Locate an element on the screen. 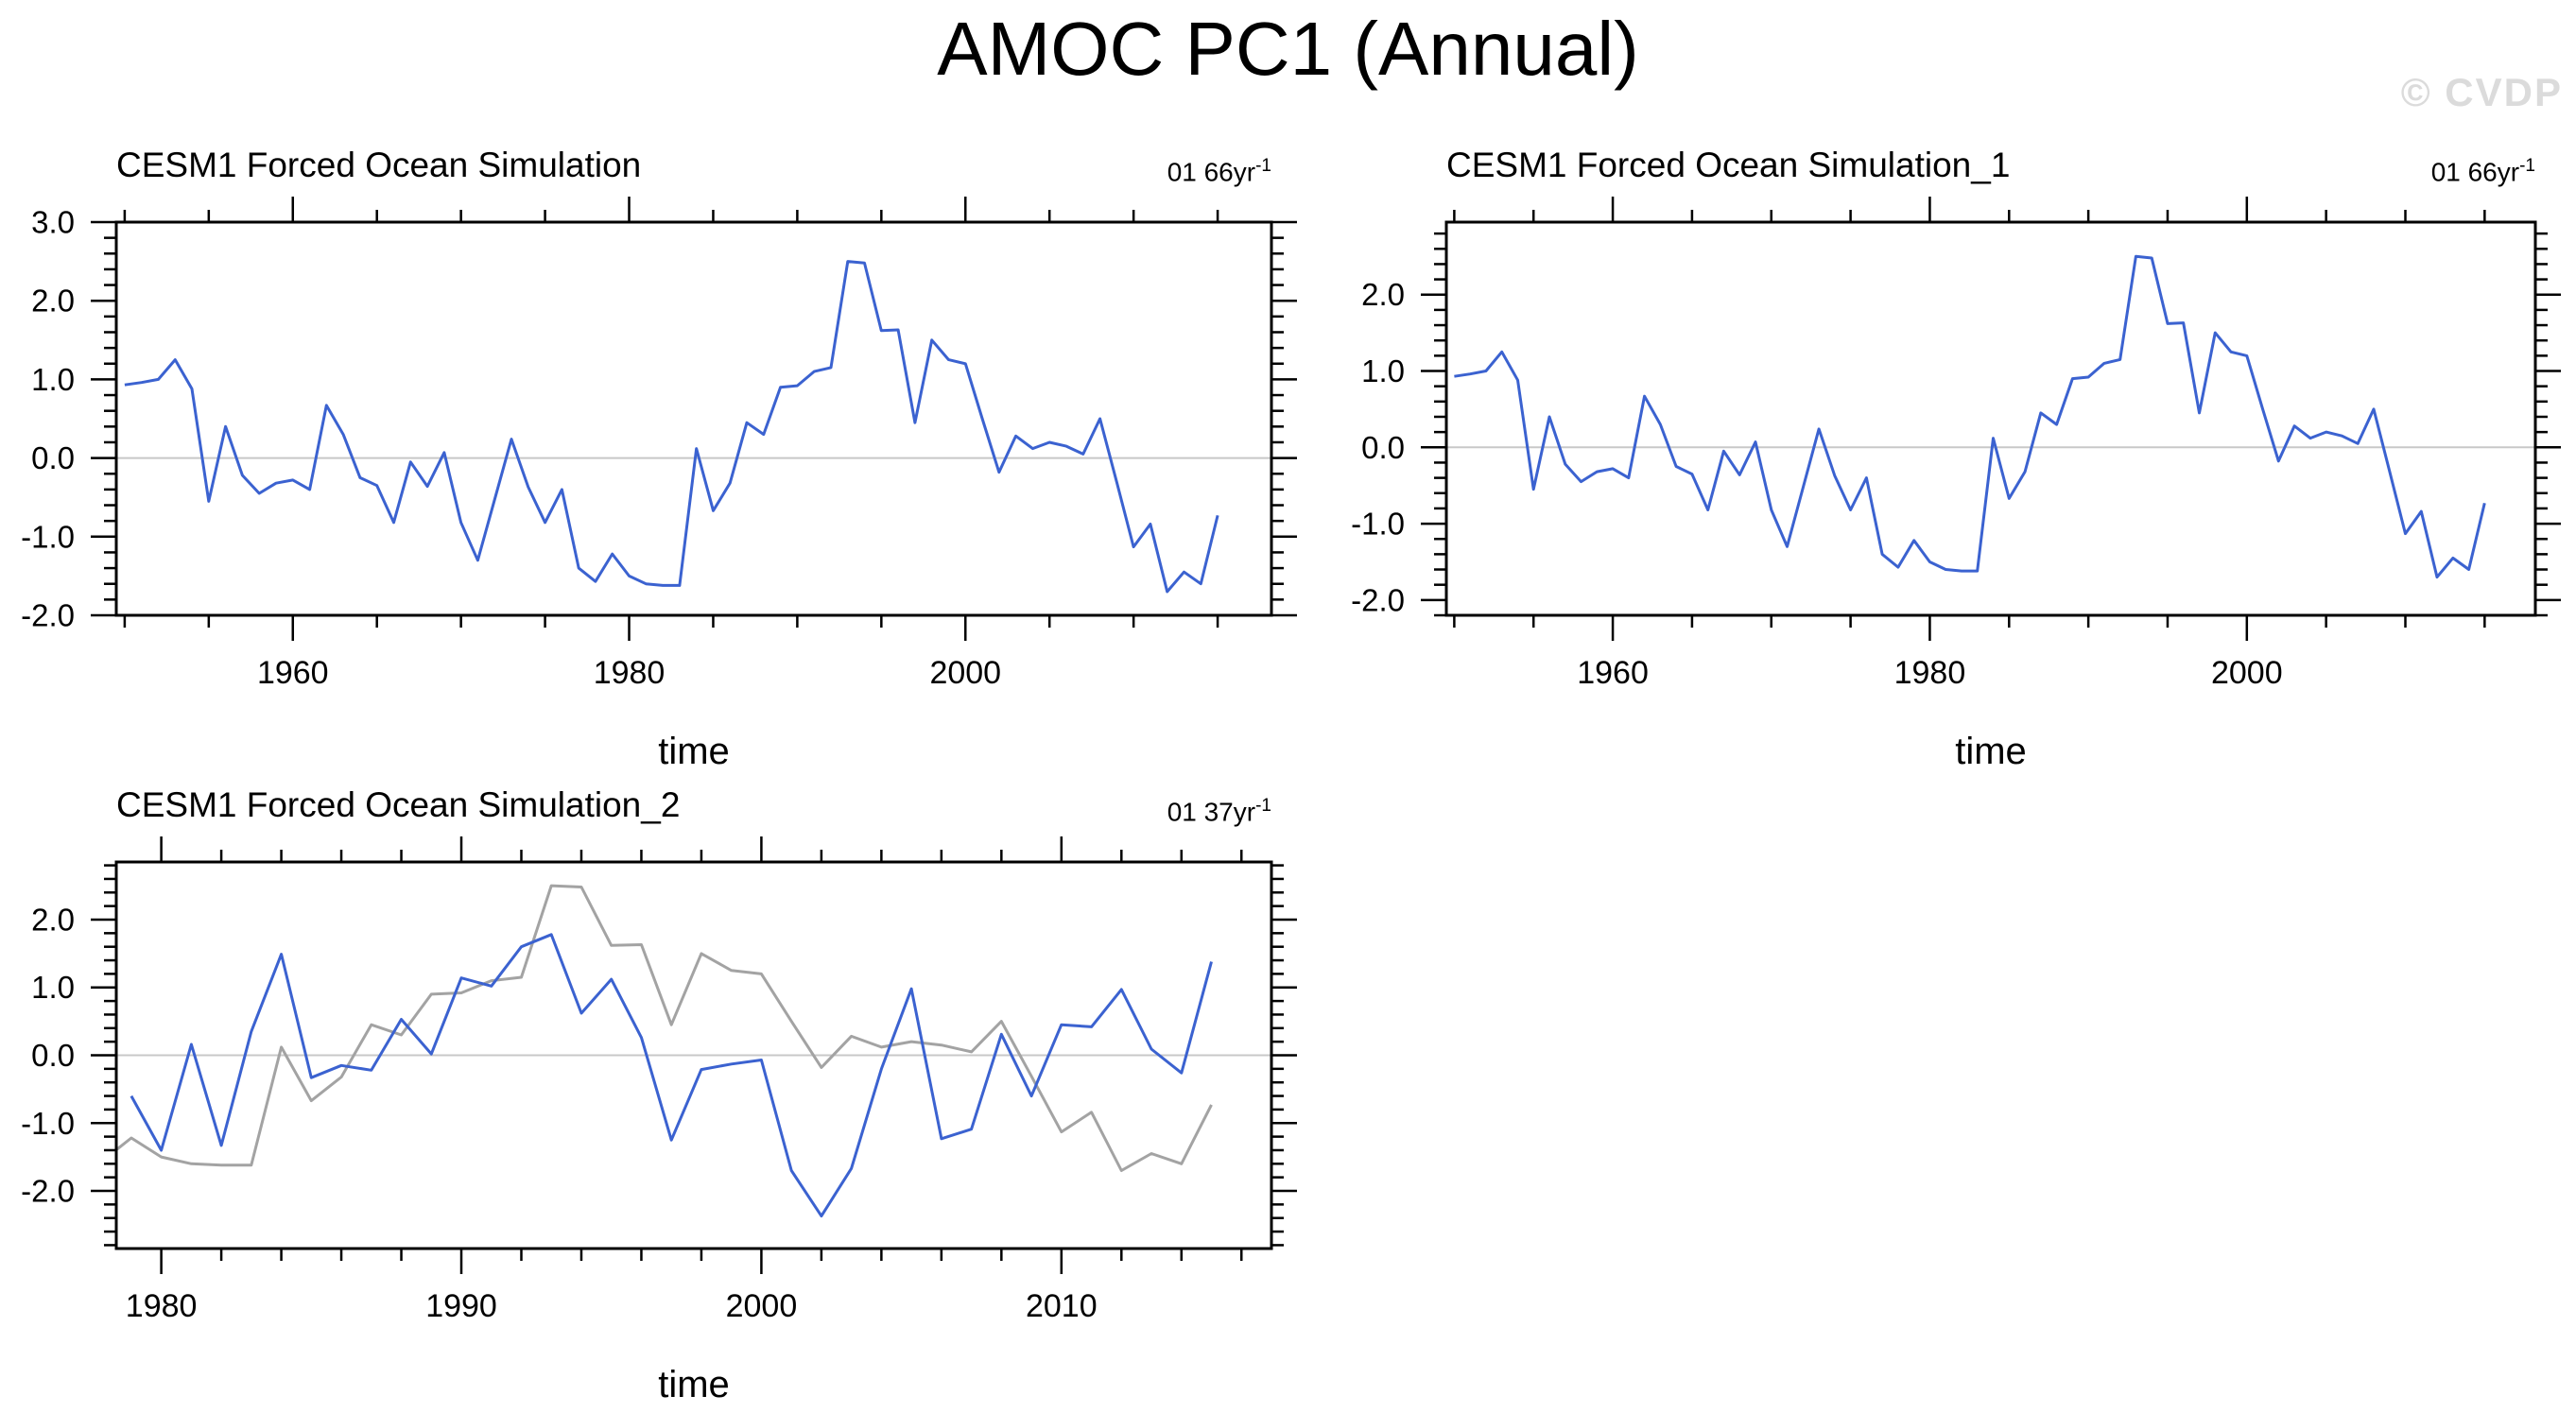 Image resolution: width=2576 pixels, height=1413 pixels. panel-header-sim2: 01 37yr-1 is located at coordinates (1219, 812).